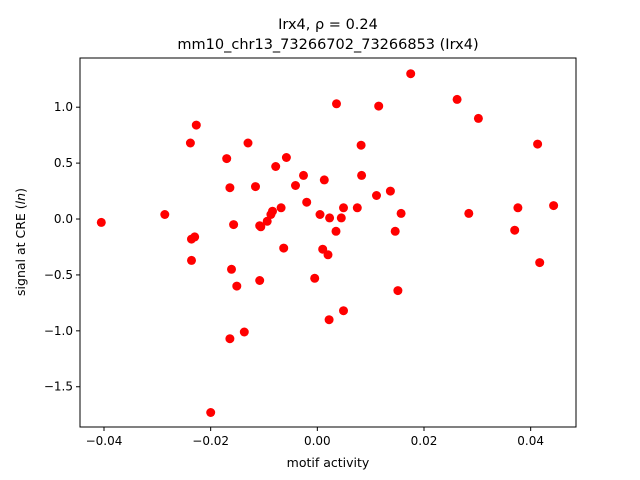 Image resolution: width=640 pixels, height=480 pixels. Describe the element at coordinates (58, 387) in the screenshot. I see `y-tick-label: −1.5` at that location.